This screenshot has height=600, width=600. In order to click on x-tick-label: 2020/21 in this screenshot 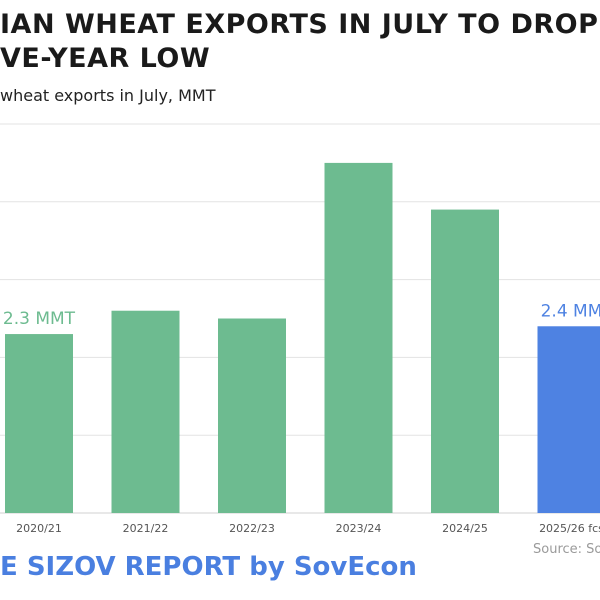, I will do `click(39, 528)`.